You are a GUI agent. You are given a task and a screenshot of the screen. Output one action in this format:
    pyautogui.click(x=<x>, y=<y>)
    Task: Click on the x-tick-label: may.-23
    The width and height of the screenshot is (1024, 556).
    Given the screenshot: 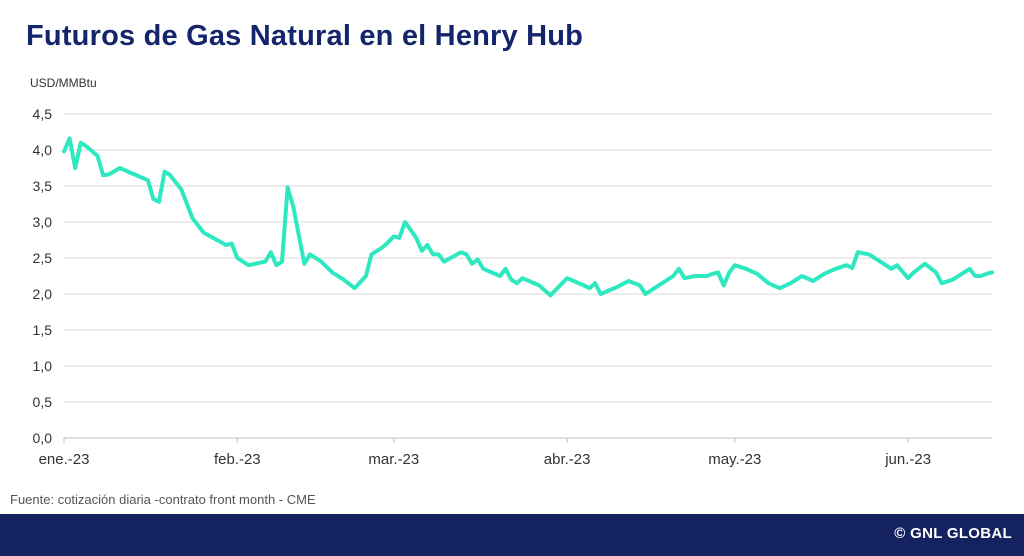 What is the action you would take?
    pyautogui.click(x=734, y=459)
    